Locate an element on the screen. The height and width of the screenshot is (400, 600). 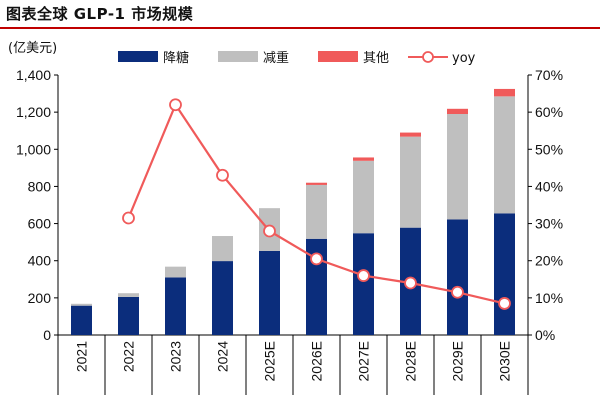
legend-swatch-other is located at coordinates (338, 56).